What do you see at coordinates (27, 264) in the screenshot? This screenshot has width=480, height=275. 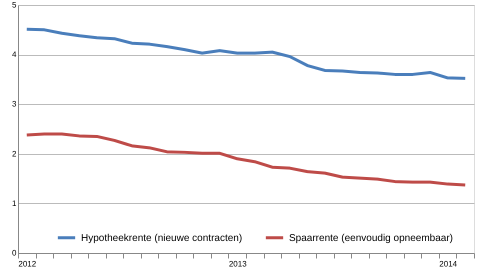 I see `x-tick-label: 2012` at bounding box center [27, 264].